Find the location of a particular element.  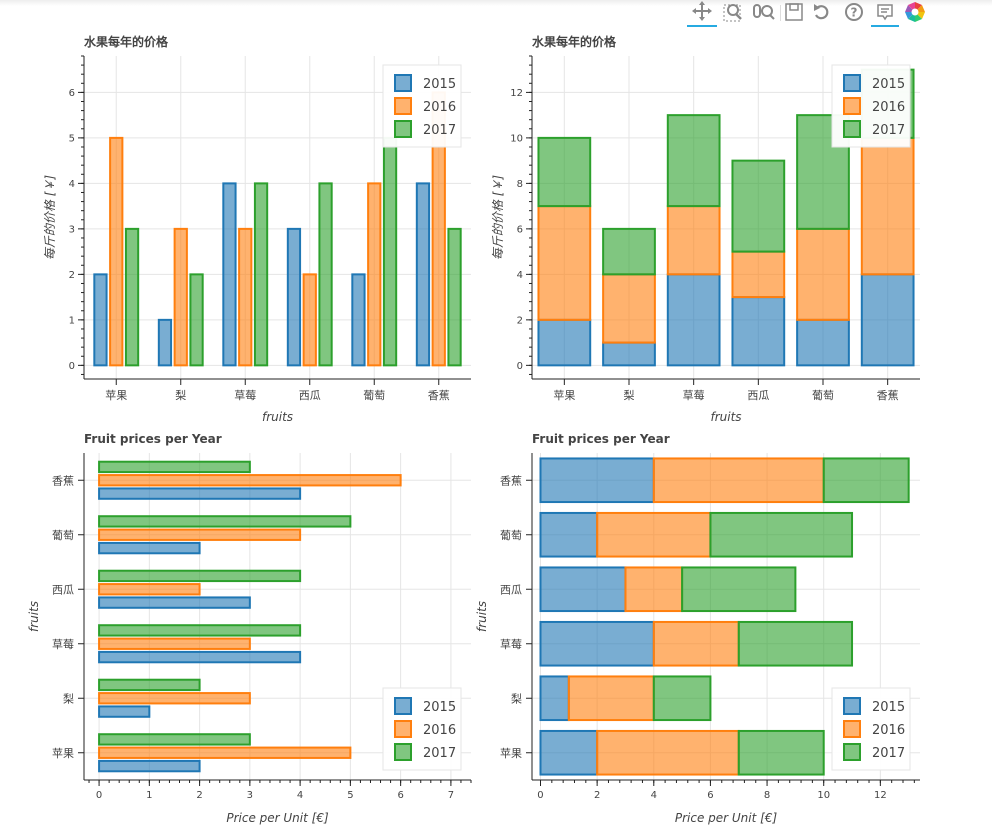

reset-tool is located at coordinates (821, 12).